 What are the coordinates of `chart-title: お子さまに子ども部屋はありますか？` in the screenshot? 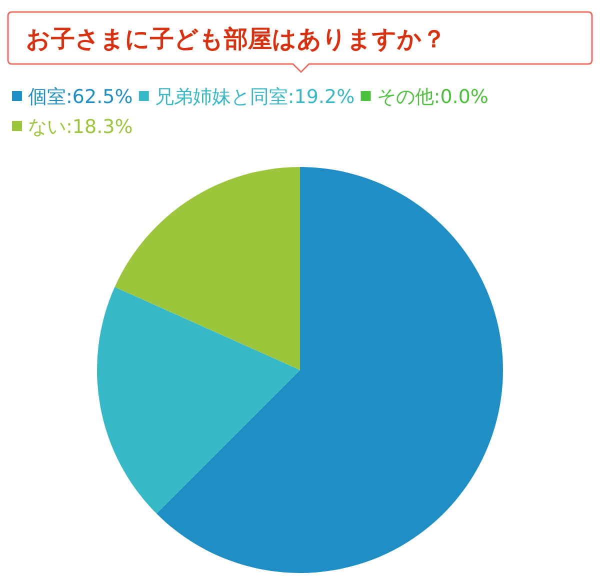 It's located at (236, 39).